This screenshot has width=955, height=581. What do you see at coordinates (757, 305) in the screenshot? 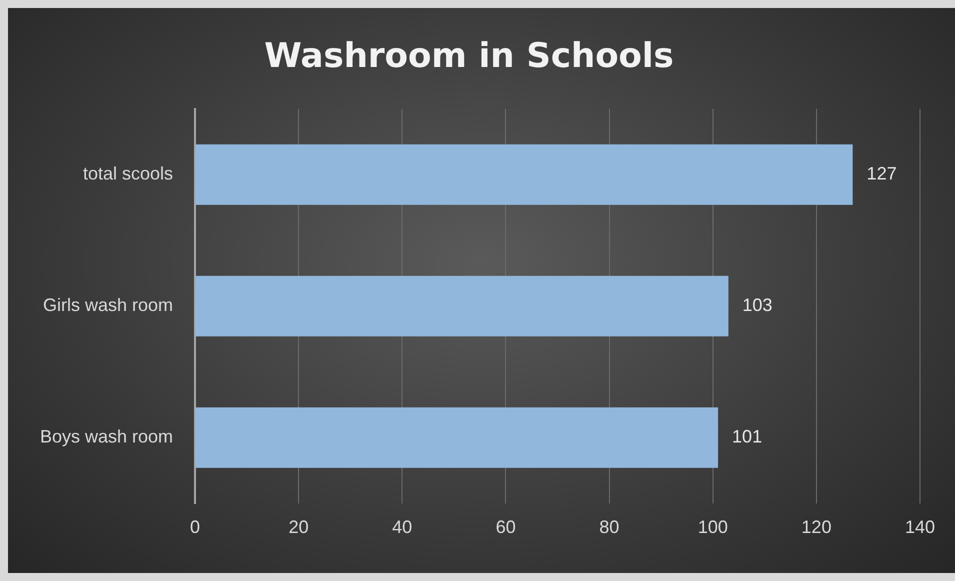
I see `data-label: 103` at bounding box center [757, 305].